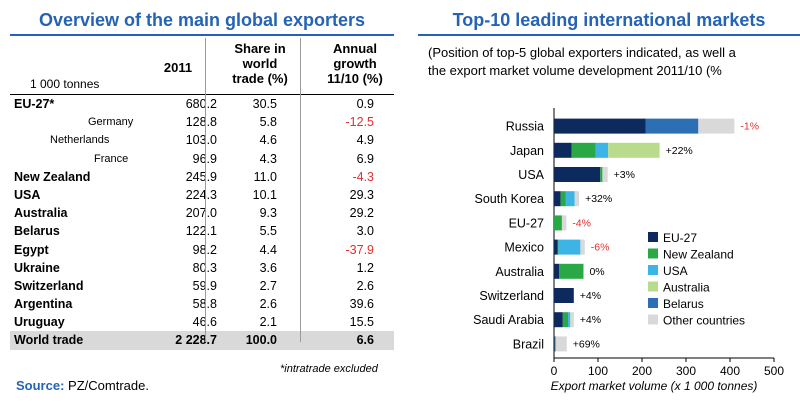 The image size is (800, 409). Describe the element at coordinates (40, 385) in the screenshot. I see `source-label: Source:` at that location.